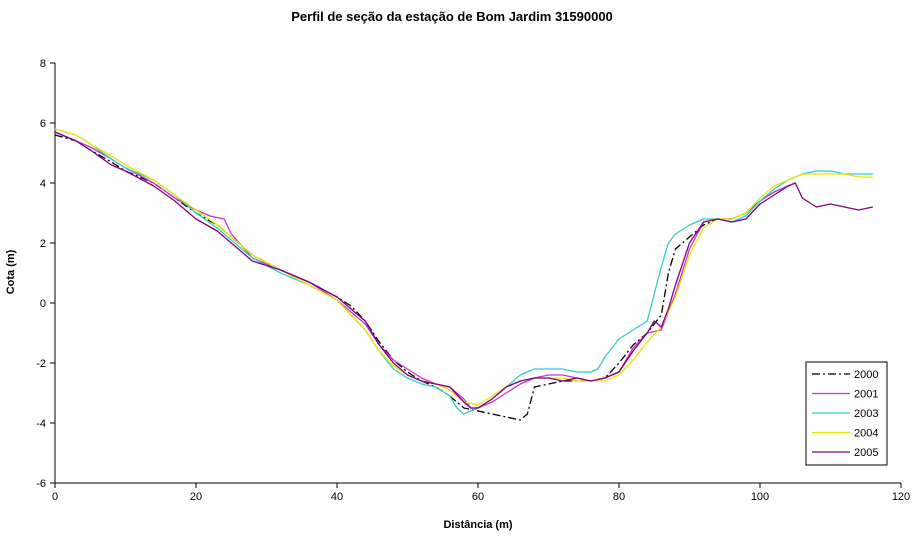  What do you see at coordinates (196, 497) in the screenshot?
I see `x-tick-label: 20` at bounding box center [196, 497].